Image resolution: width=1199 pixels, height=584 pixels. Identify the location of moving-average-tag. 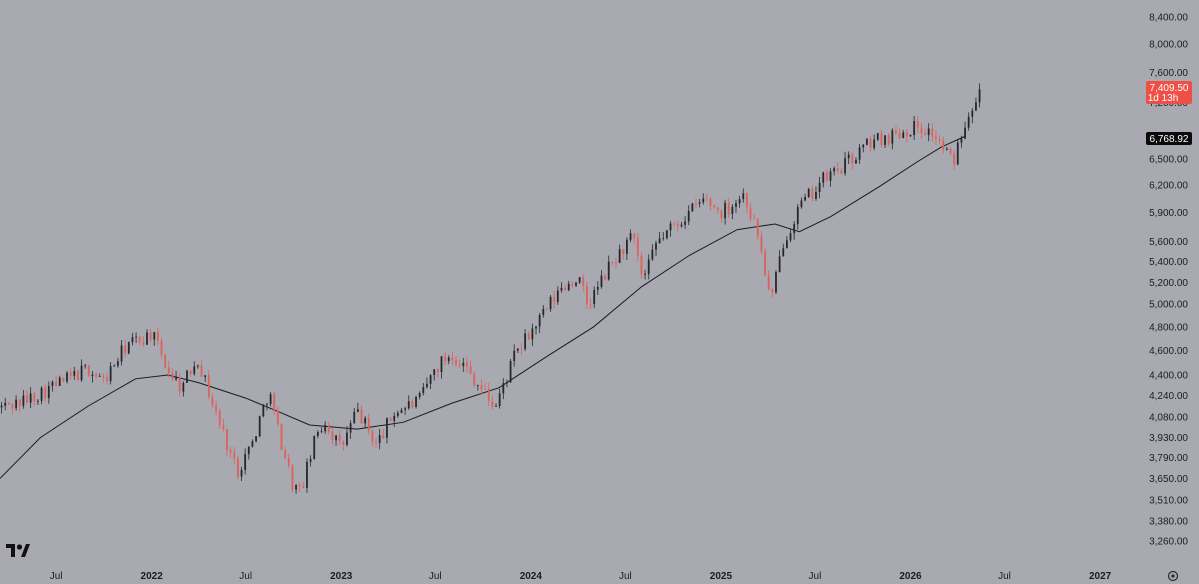
(1169, 138).